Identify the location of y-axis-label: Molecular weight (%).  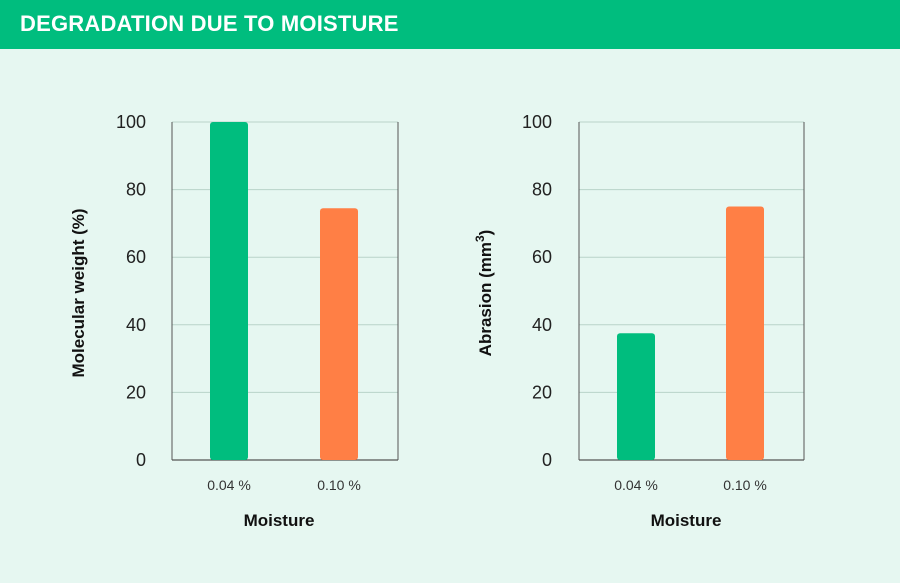
(78, 292).